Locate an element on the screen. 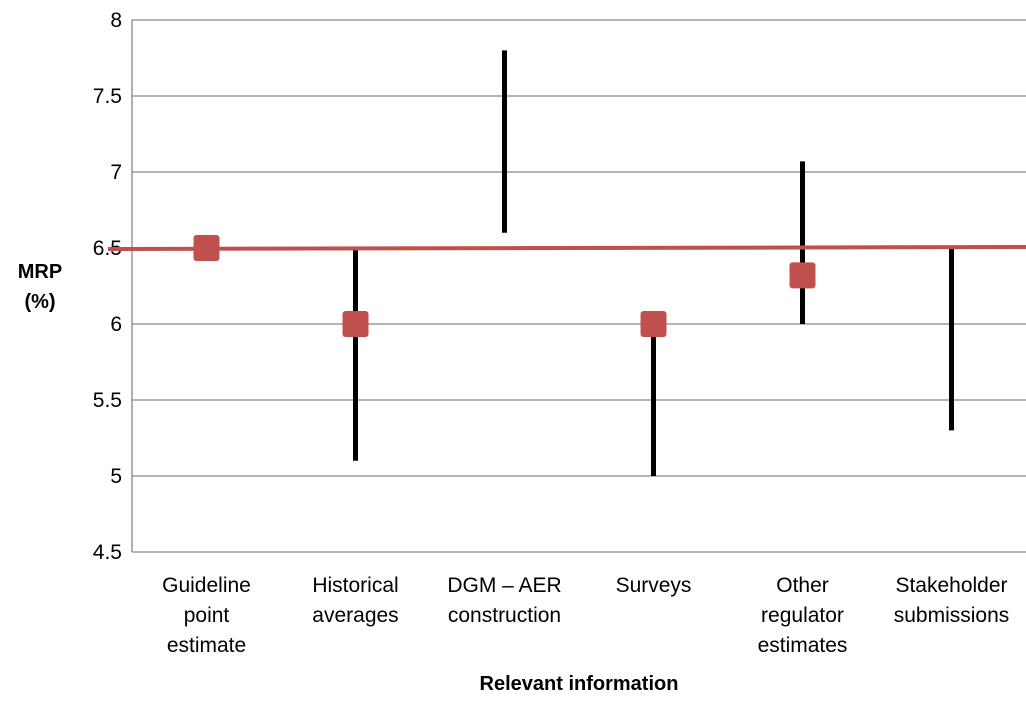 The image size is (1026, 704). y-tick-label: 7 is located at coordinates (116, 172).